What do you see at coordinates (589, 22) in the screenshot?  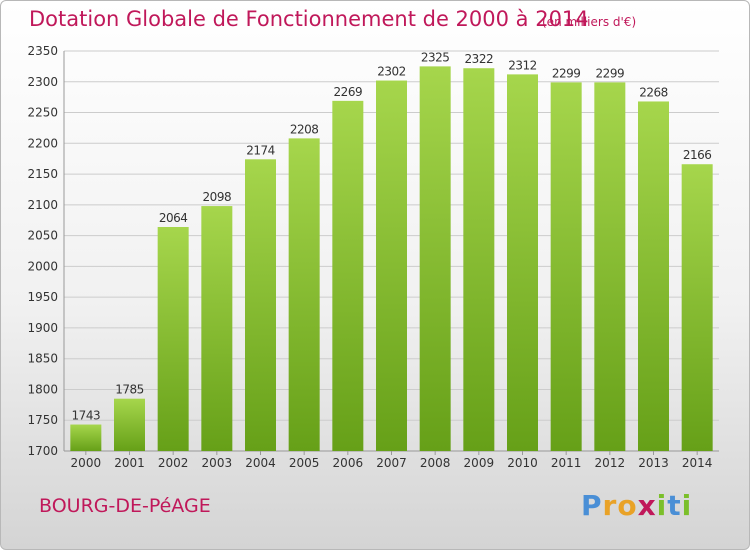 I see `chart-unit: (en milliers d'€)` at bounding box center [589, 22].